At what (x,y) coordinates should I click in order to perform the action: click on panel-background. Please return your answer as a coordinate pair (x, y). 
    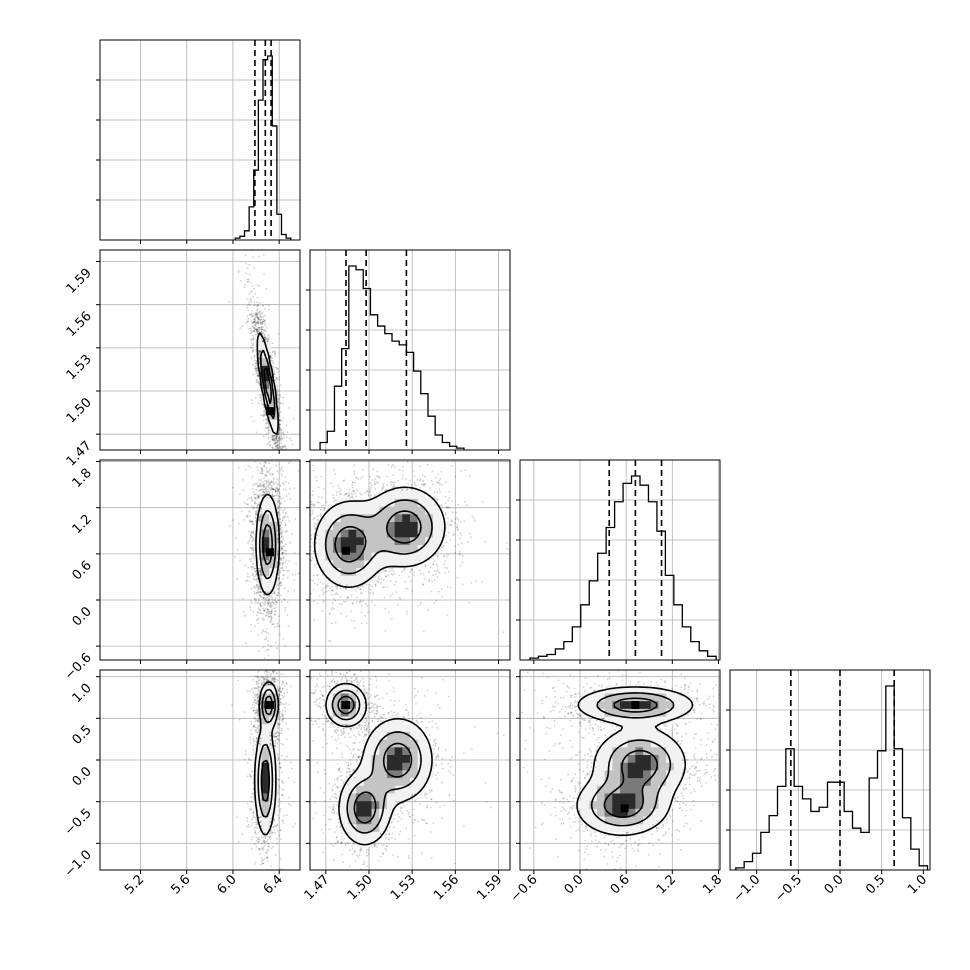
    Looking at the image, I should click on (410, 350).